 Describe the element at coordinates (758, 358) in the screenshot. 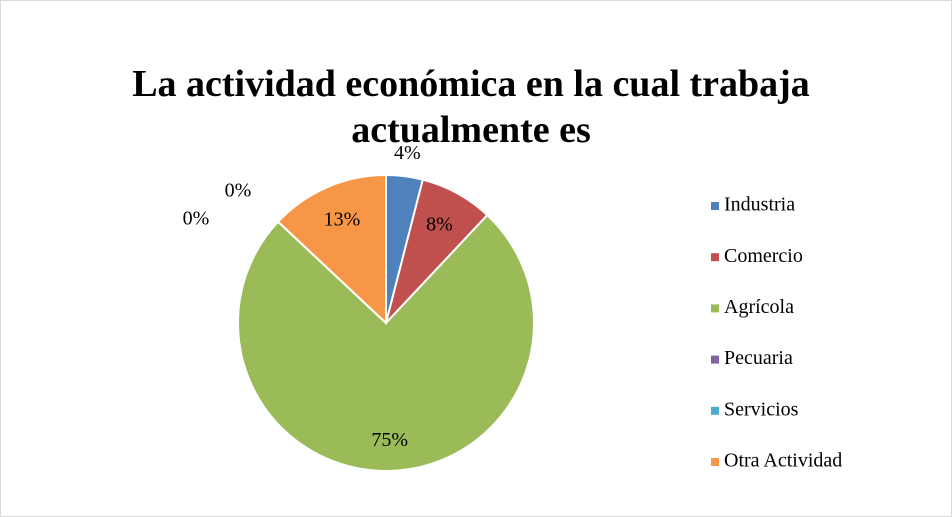

I see `legend-label: Pecuaria` at that location.